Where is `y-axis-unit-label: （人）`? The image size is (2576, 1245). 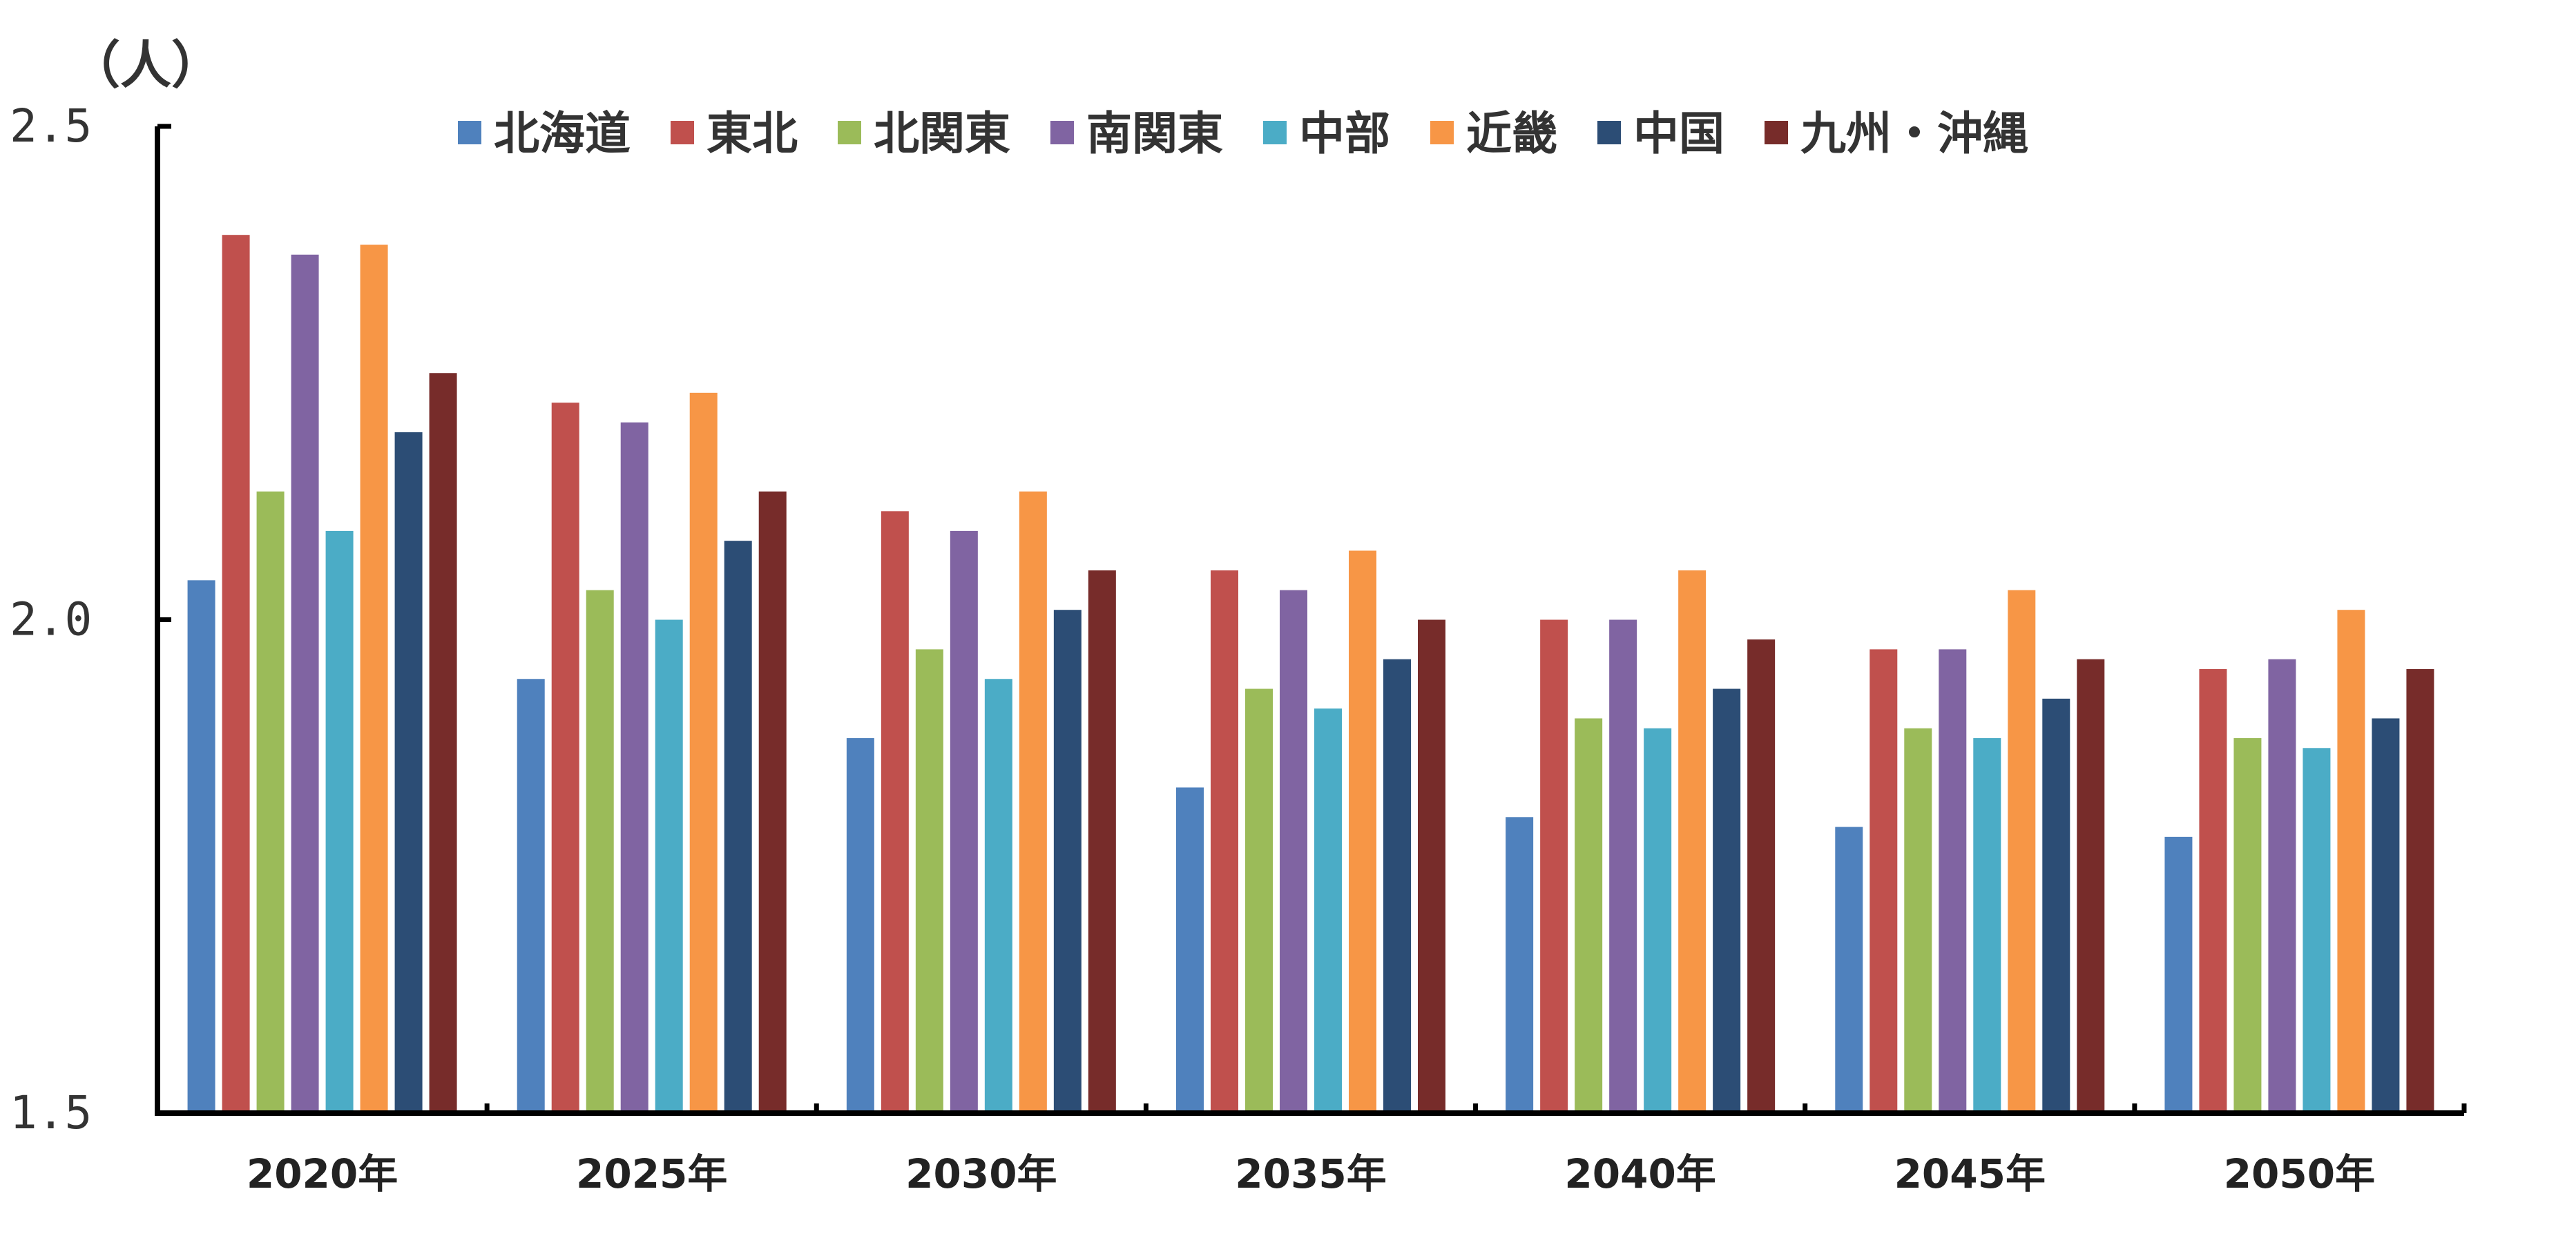
y-axis-unit-label: （人） is located at coordinates (145, 65).